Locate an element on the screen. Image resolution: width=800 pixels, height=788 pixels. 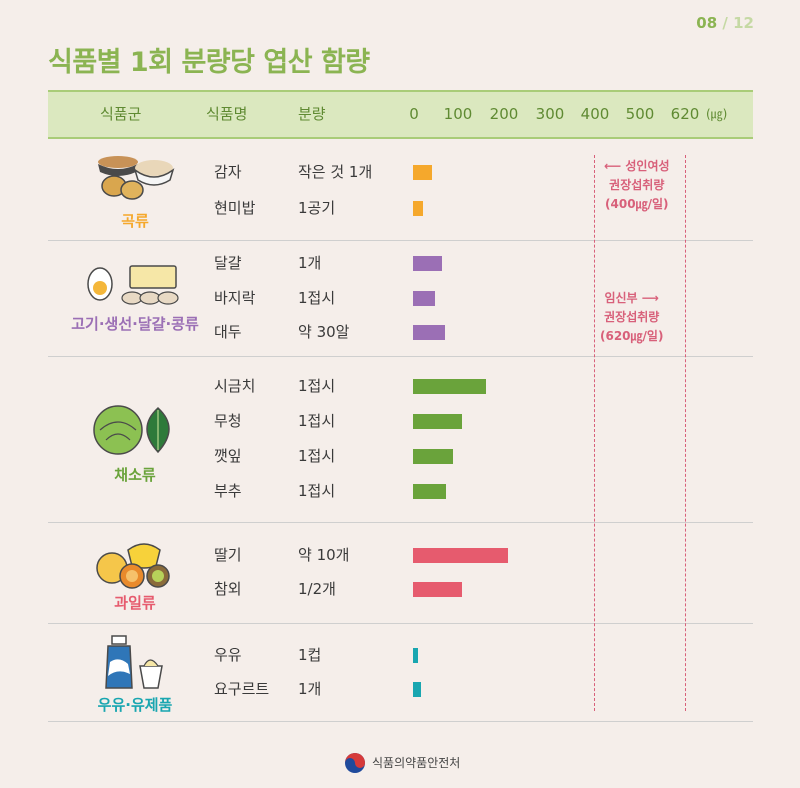
taegeuk-logo-icon is located at coordinates (355, 763).